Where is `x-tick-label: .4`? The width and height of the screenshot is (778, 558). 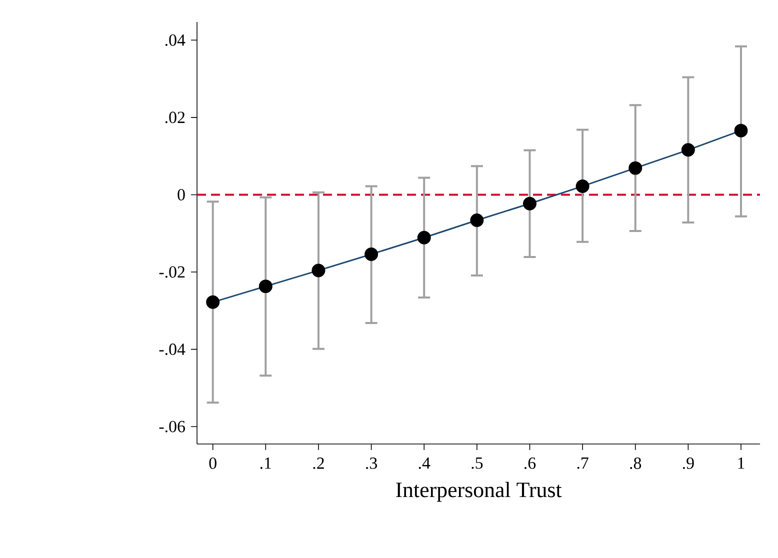 x-tick-label: .4 is located at coordinates (424, 463).